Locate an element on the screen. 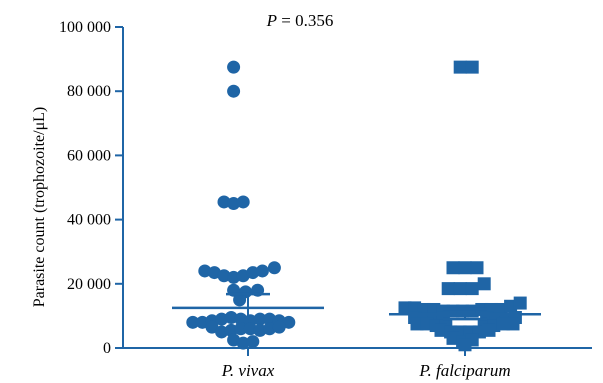 The width and height of the screenshot is (603, 383). y-tick-label: 40 000 is located at coordinates (89, 220).